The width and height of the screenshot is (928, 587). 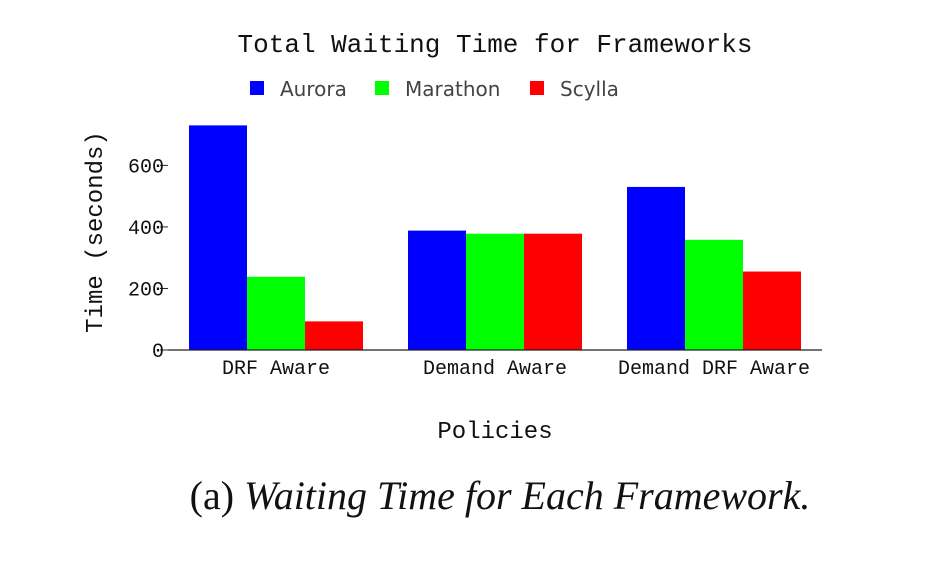 What do you see at coordinates (494, 432) in the screenshot?
I see `x-axis-label: Policies` at bounding box center [494, 432].